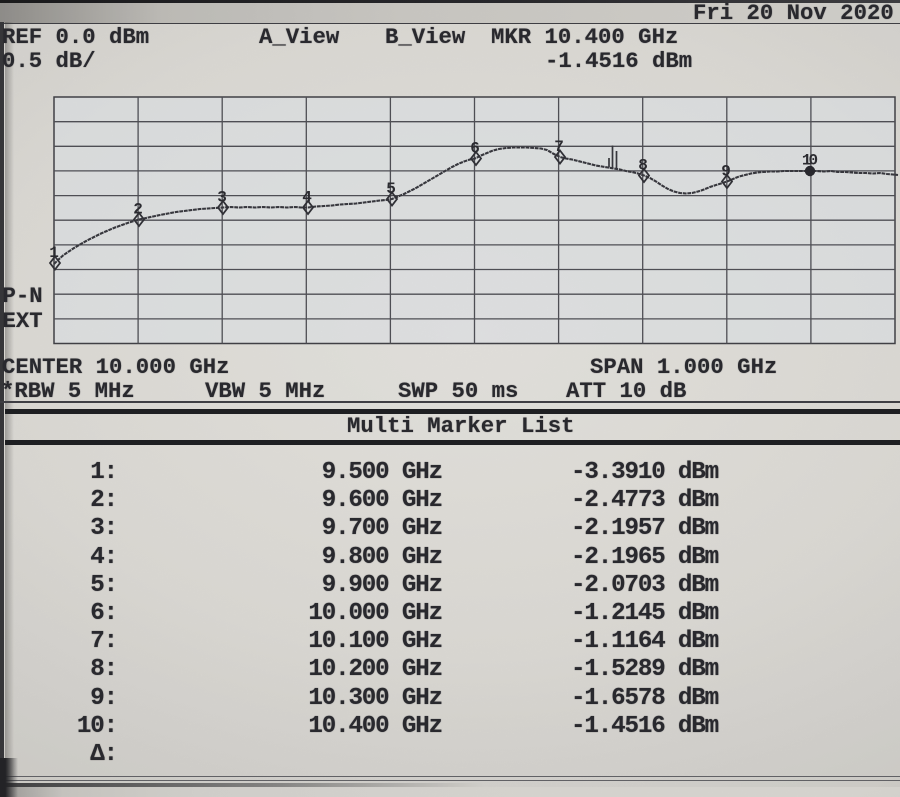 The image size is (900, 797). I want to click on svg-text: 8, so click(643, 166).